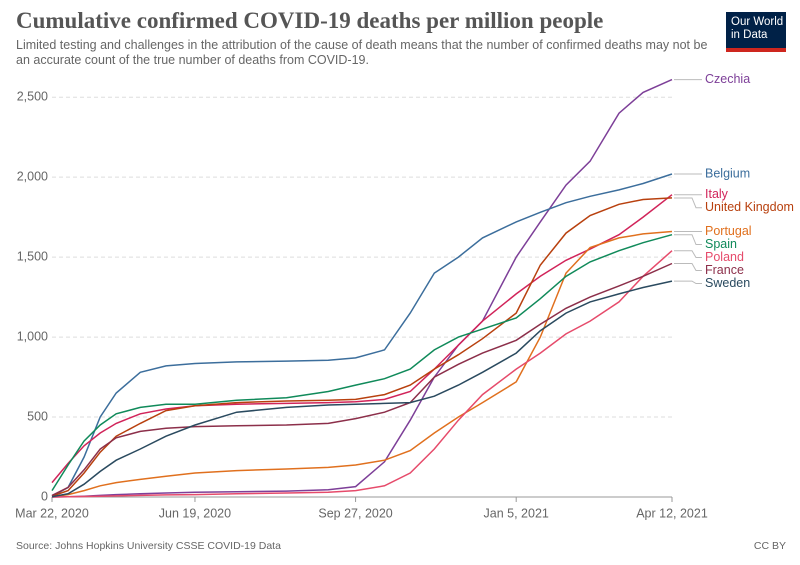 The height and width of the screenshot is (565, 800). I want to click on legend-label: Czechia, so click(727, 79).